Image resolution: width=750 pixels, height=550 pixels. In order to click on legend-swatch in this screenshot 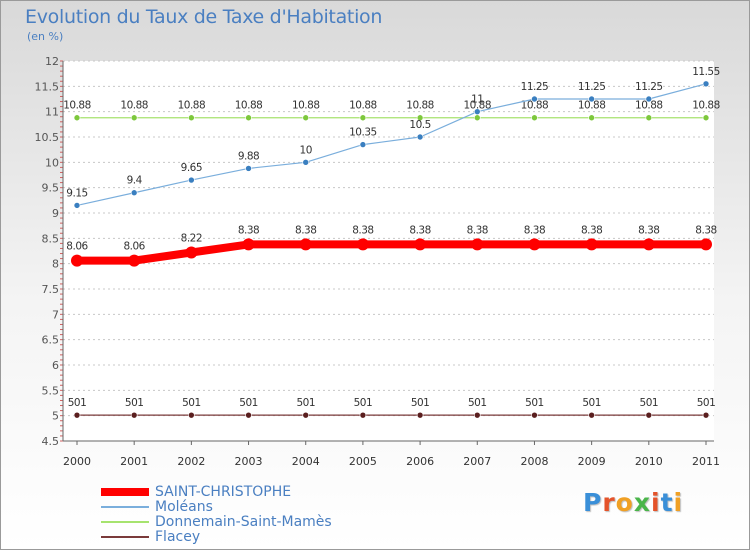, I will do `click(125, 522)`.